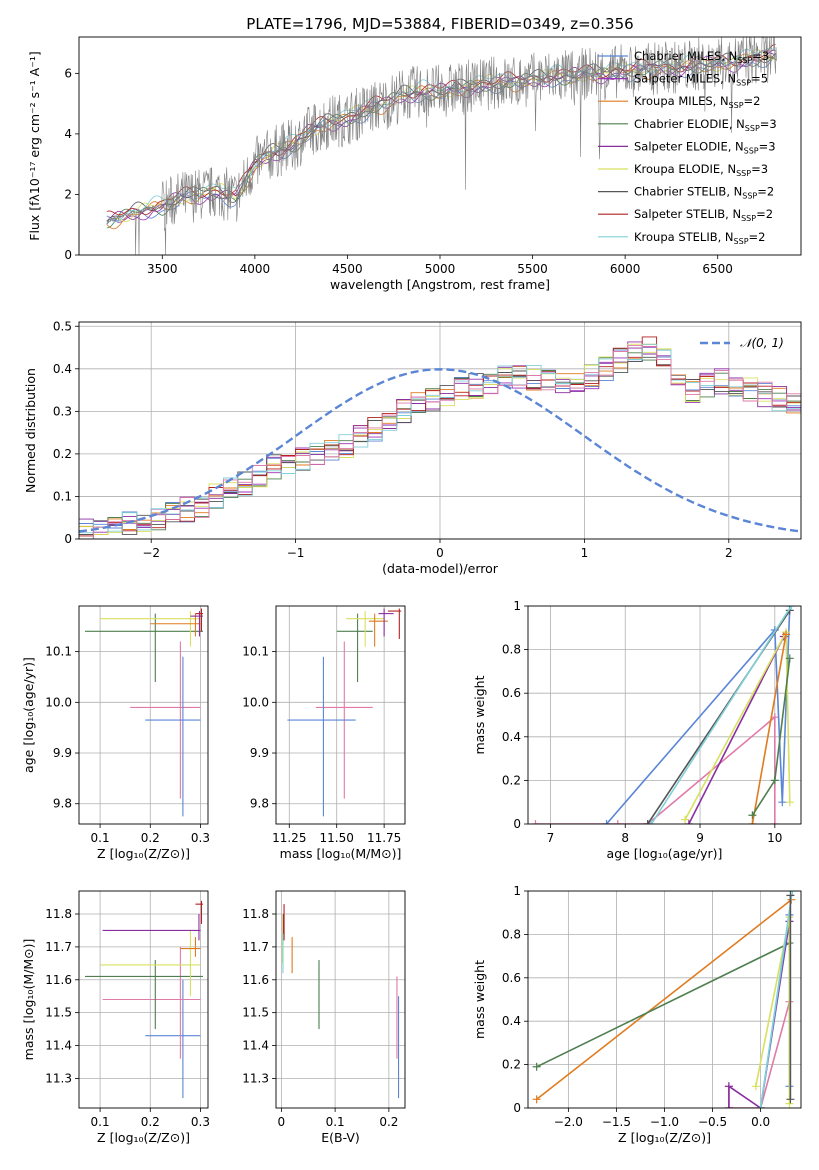  What do you see at coordinates (58, 702) in the screenshot?
I see `y-tick-label: 10.0` at bounding box center [58, 702].